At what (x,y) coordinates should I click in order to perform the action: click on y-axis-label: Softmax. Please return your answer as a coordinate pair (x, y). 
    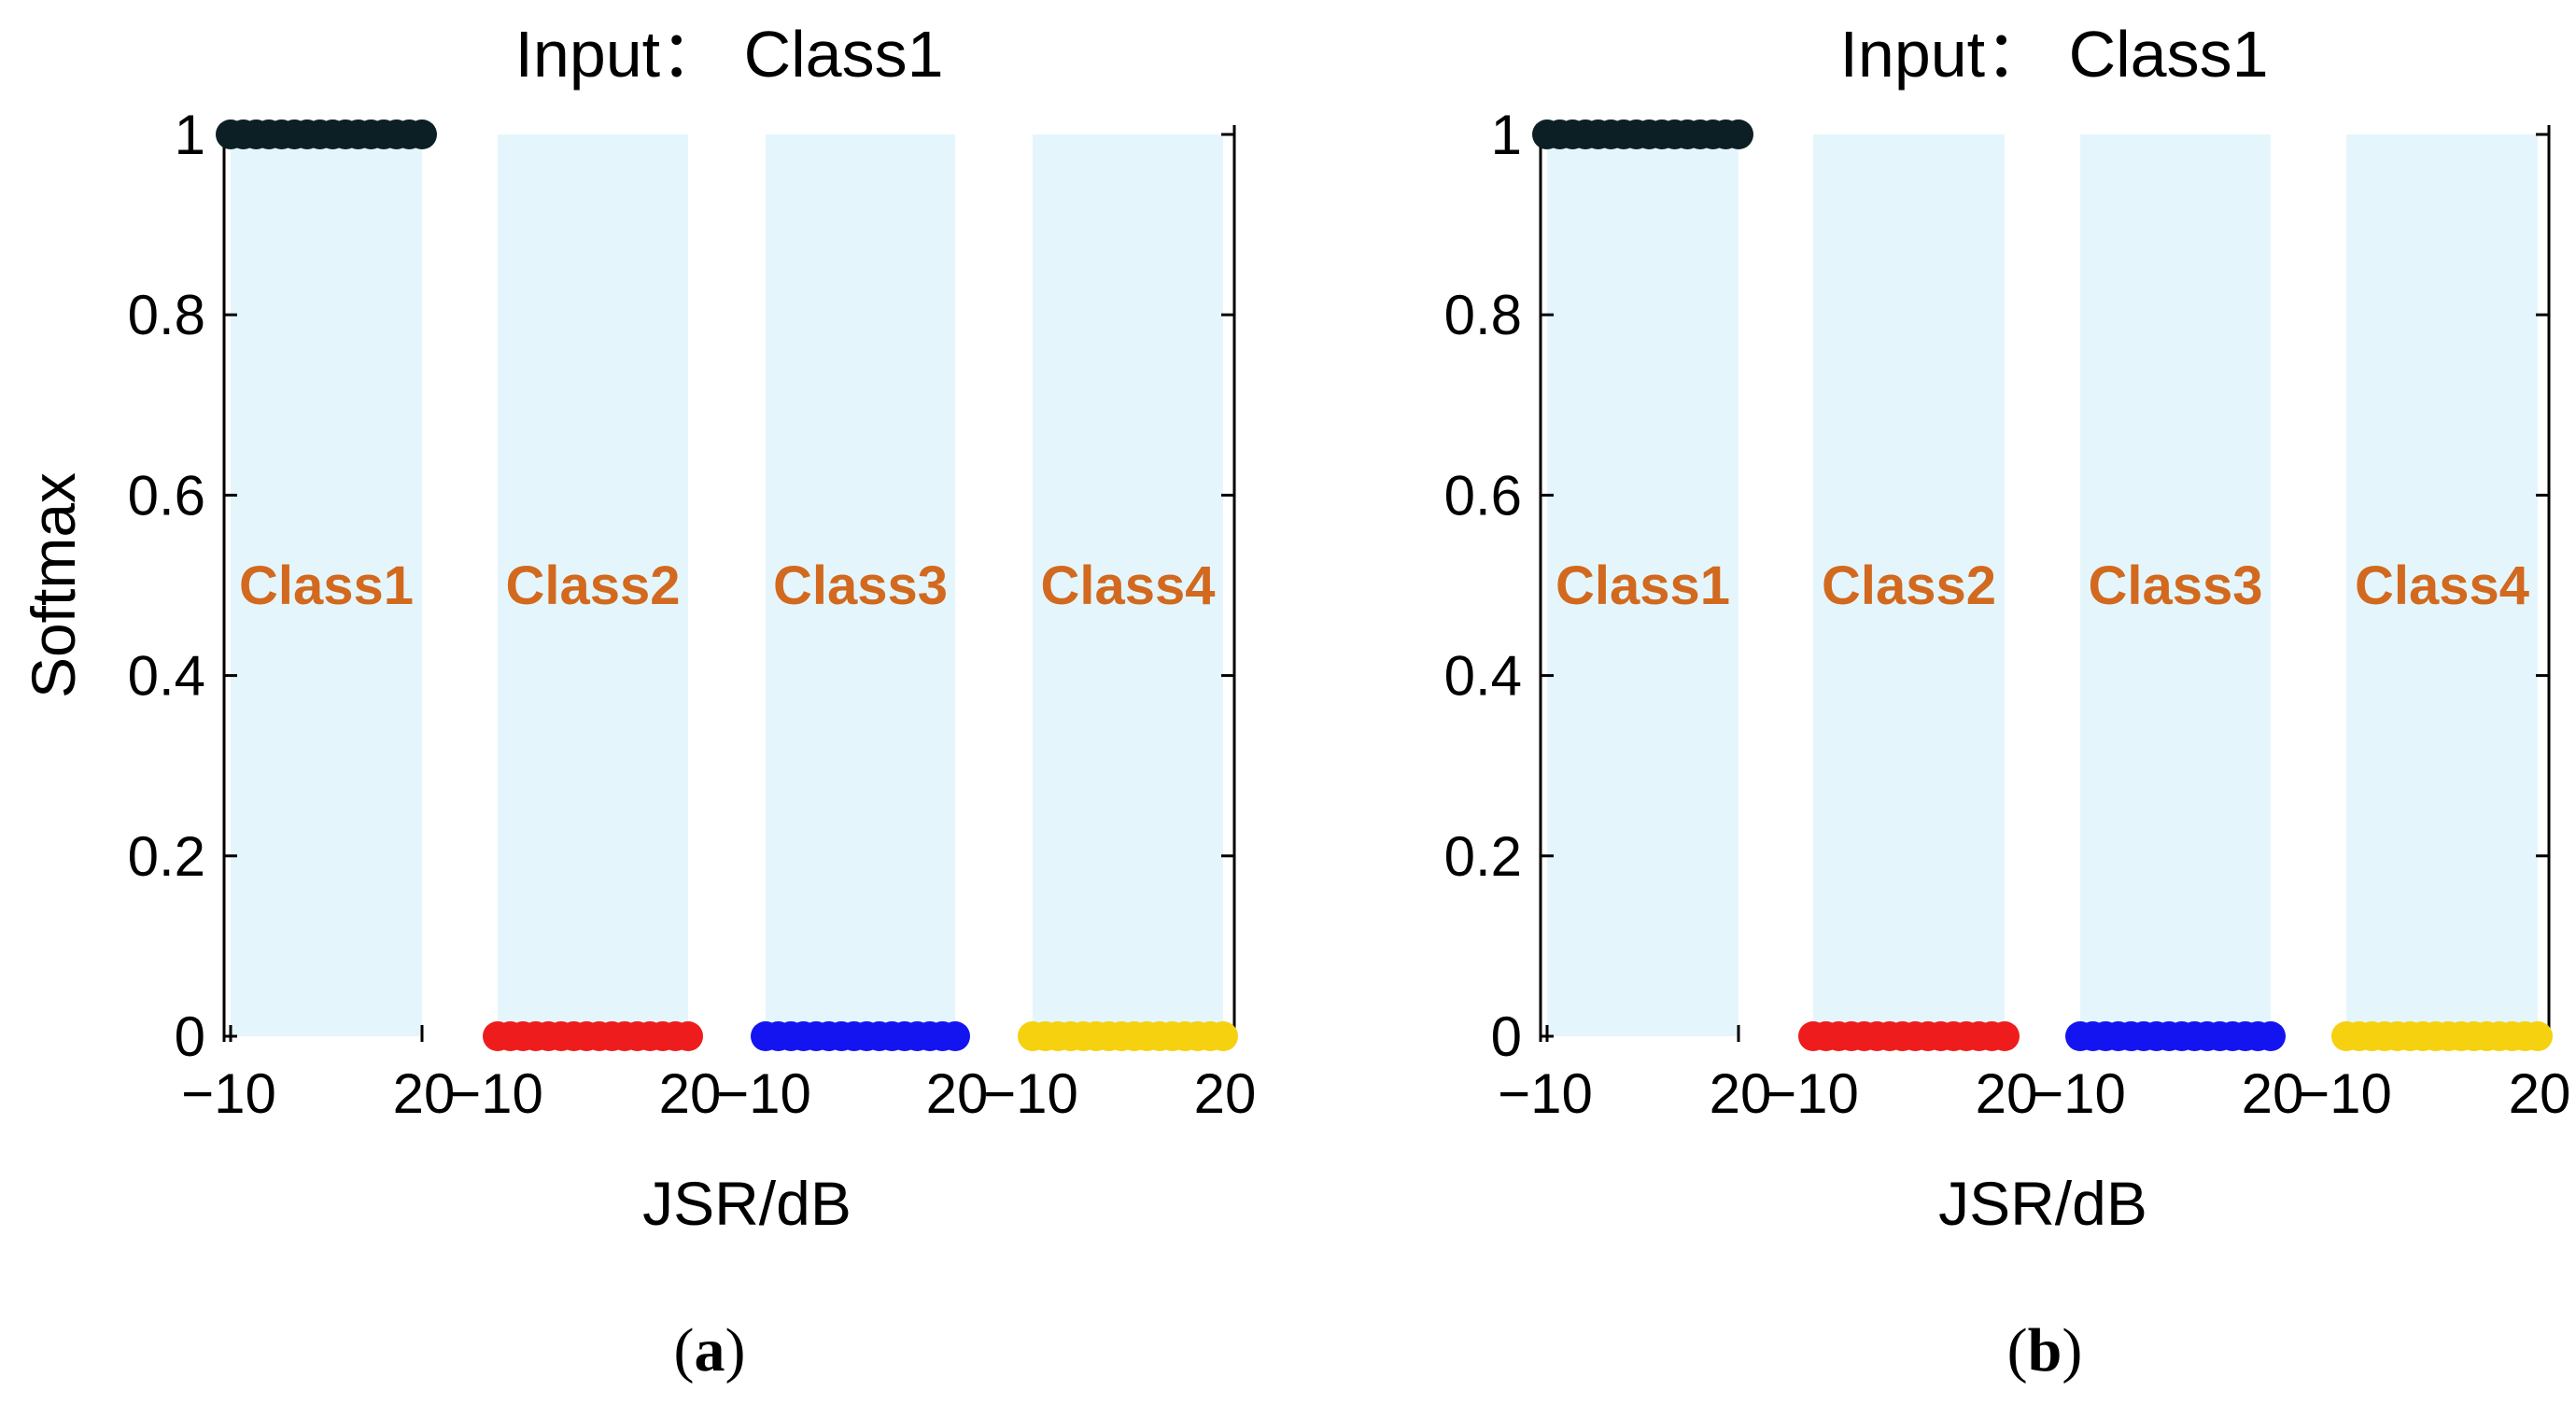
    Looking at the image, I should click on (54, 585).